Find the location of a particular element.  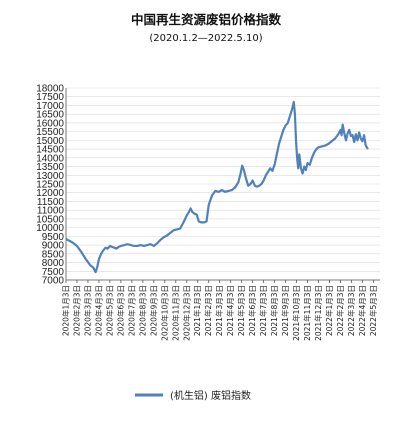

x-tick-label: 2021年9月3日 is located at coordinates (285, 310).